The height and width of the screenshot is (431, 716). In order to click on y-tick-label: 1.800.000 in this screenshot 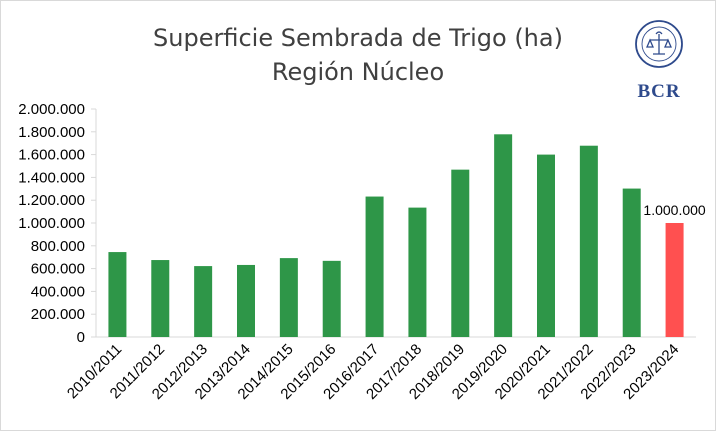, I will do `click(51, 132)`.